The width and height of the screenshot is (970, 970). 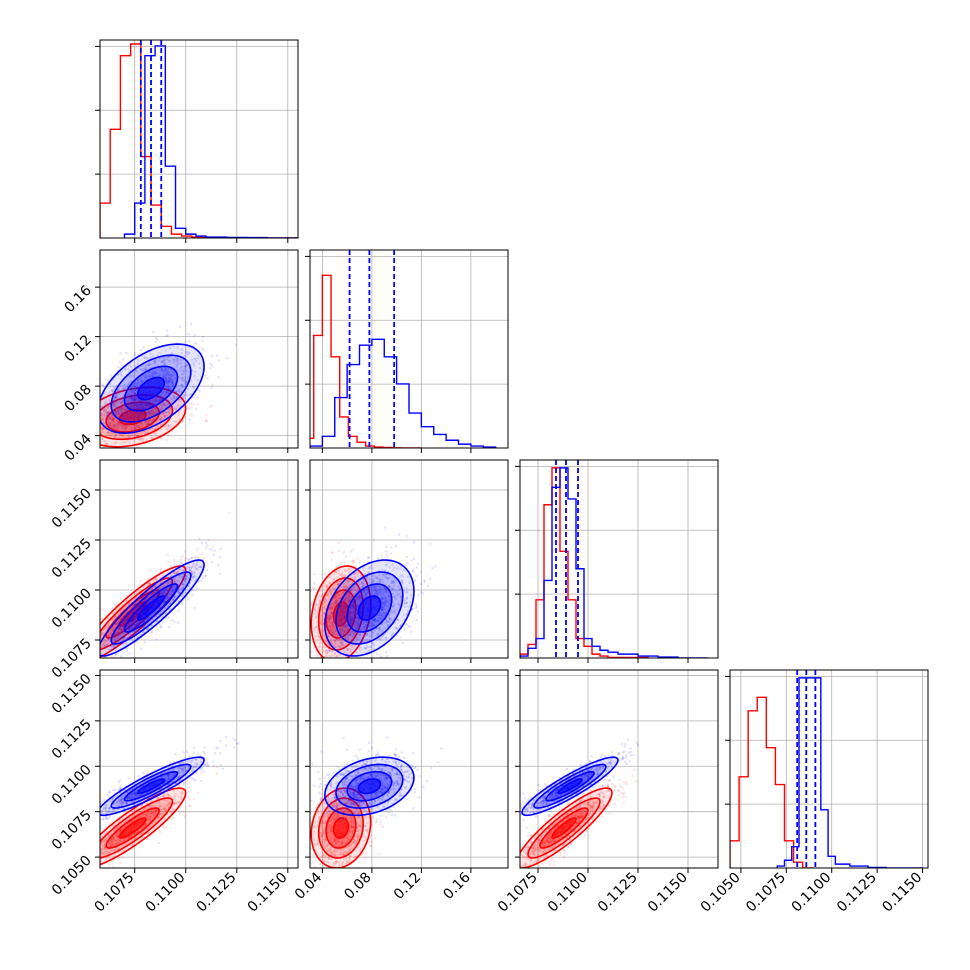 I want to click on panel-frame, so click(x=199, y=559).